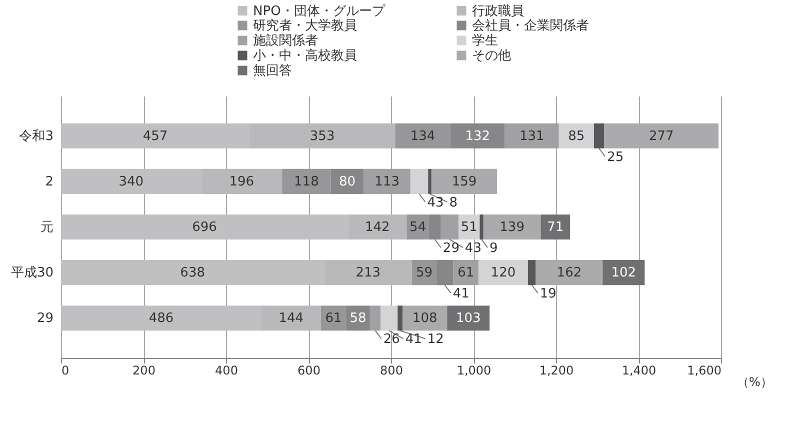 This screenshot has height=425, width=810. What do you see at coordinates (423, 136) in the screenshot?
I see `data-label: 134` at bounding box center [423, 136].